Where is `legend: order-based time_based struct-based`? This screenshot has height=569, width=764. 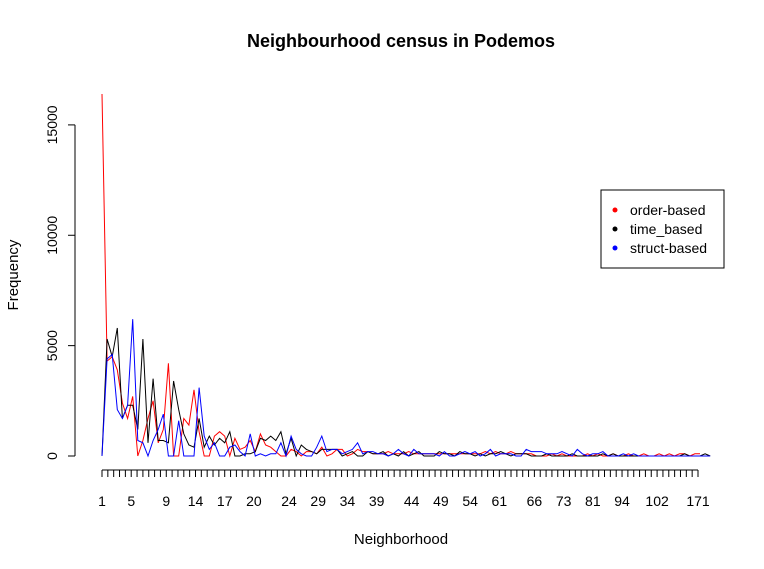 legend: order-based time_based struct-based is located at coordinates (662, 229).